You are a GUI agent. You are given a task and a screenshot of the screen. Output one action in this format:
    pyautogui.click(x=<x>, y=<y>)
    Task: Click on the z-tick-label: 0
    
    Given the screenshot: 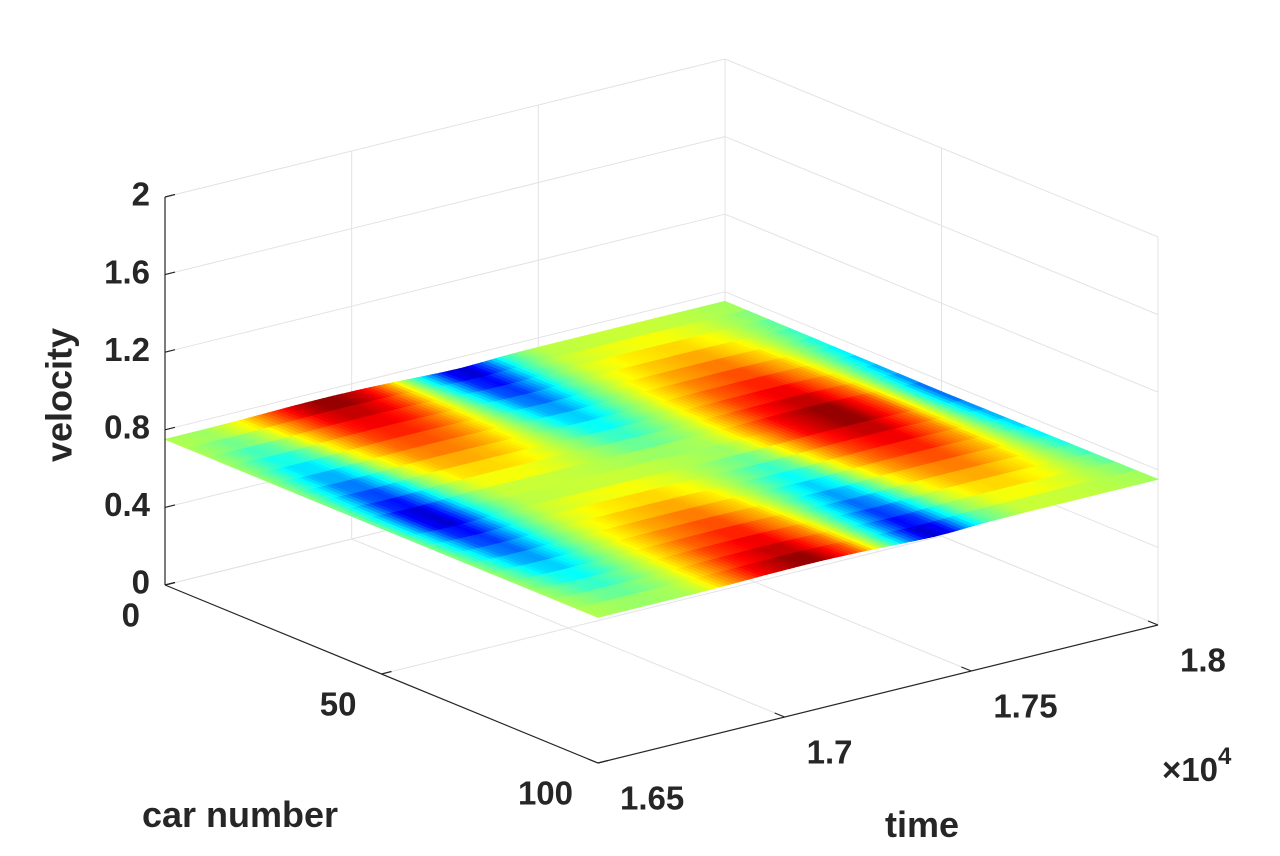 What is the action you would take?
    pyautogui.click(x=141, y=582)
    